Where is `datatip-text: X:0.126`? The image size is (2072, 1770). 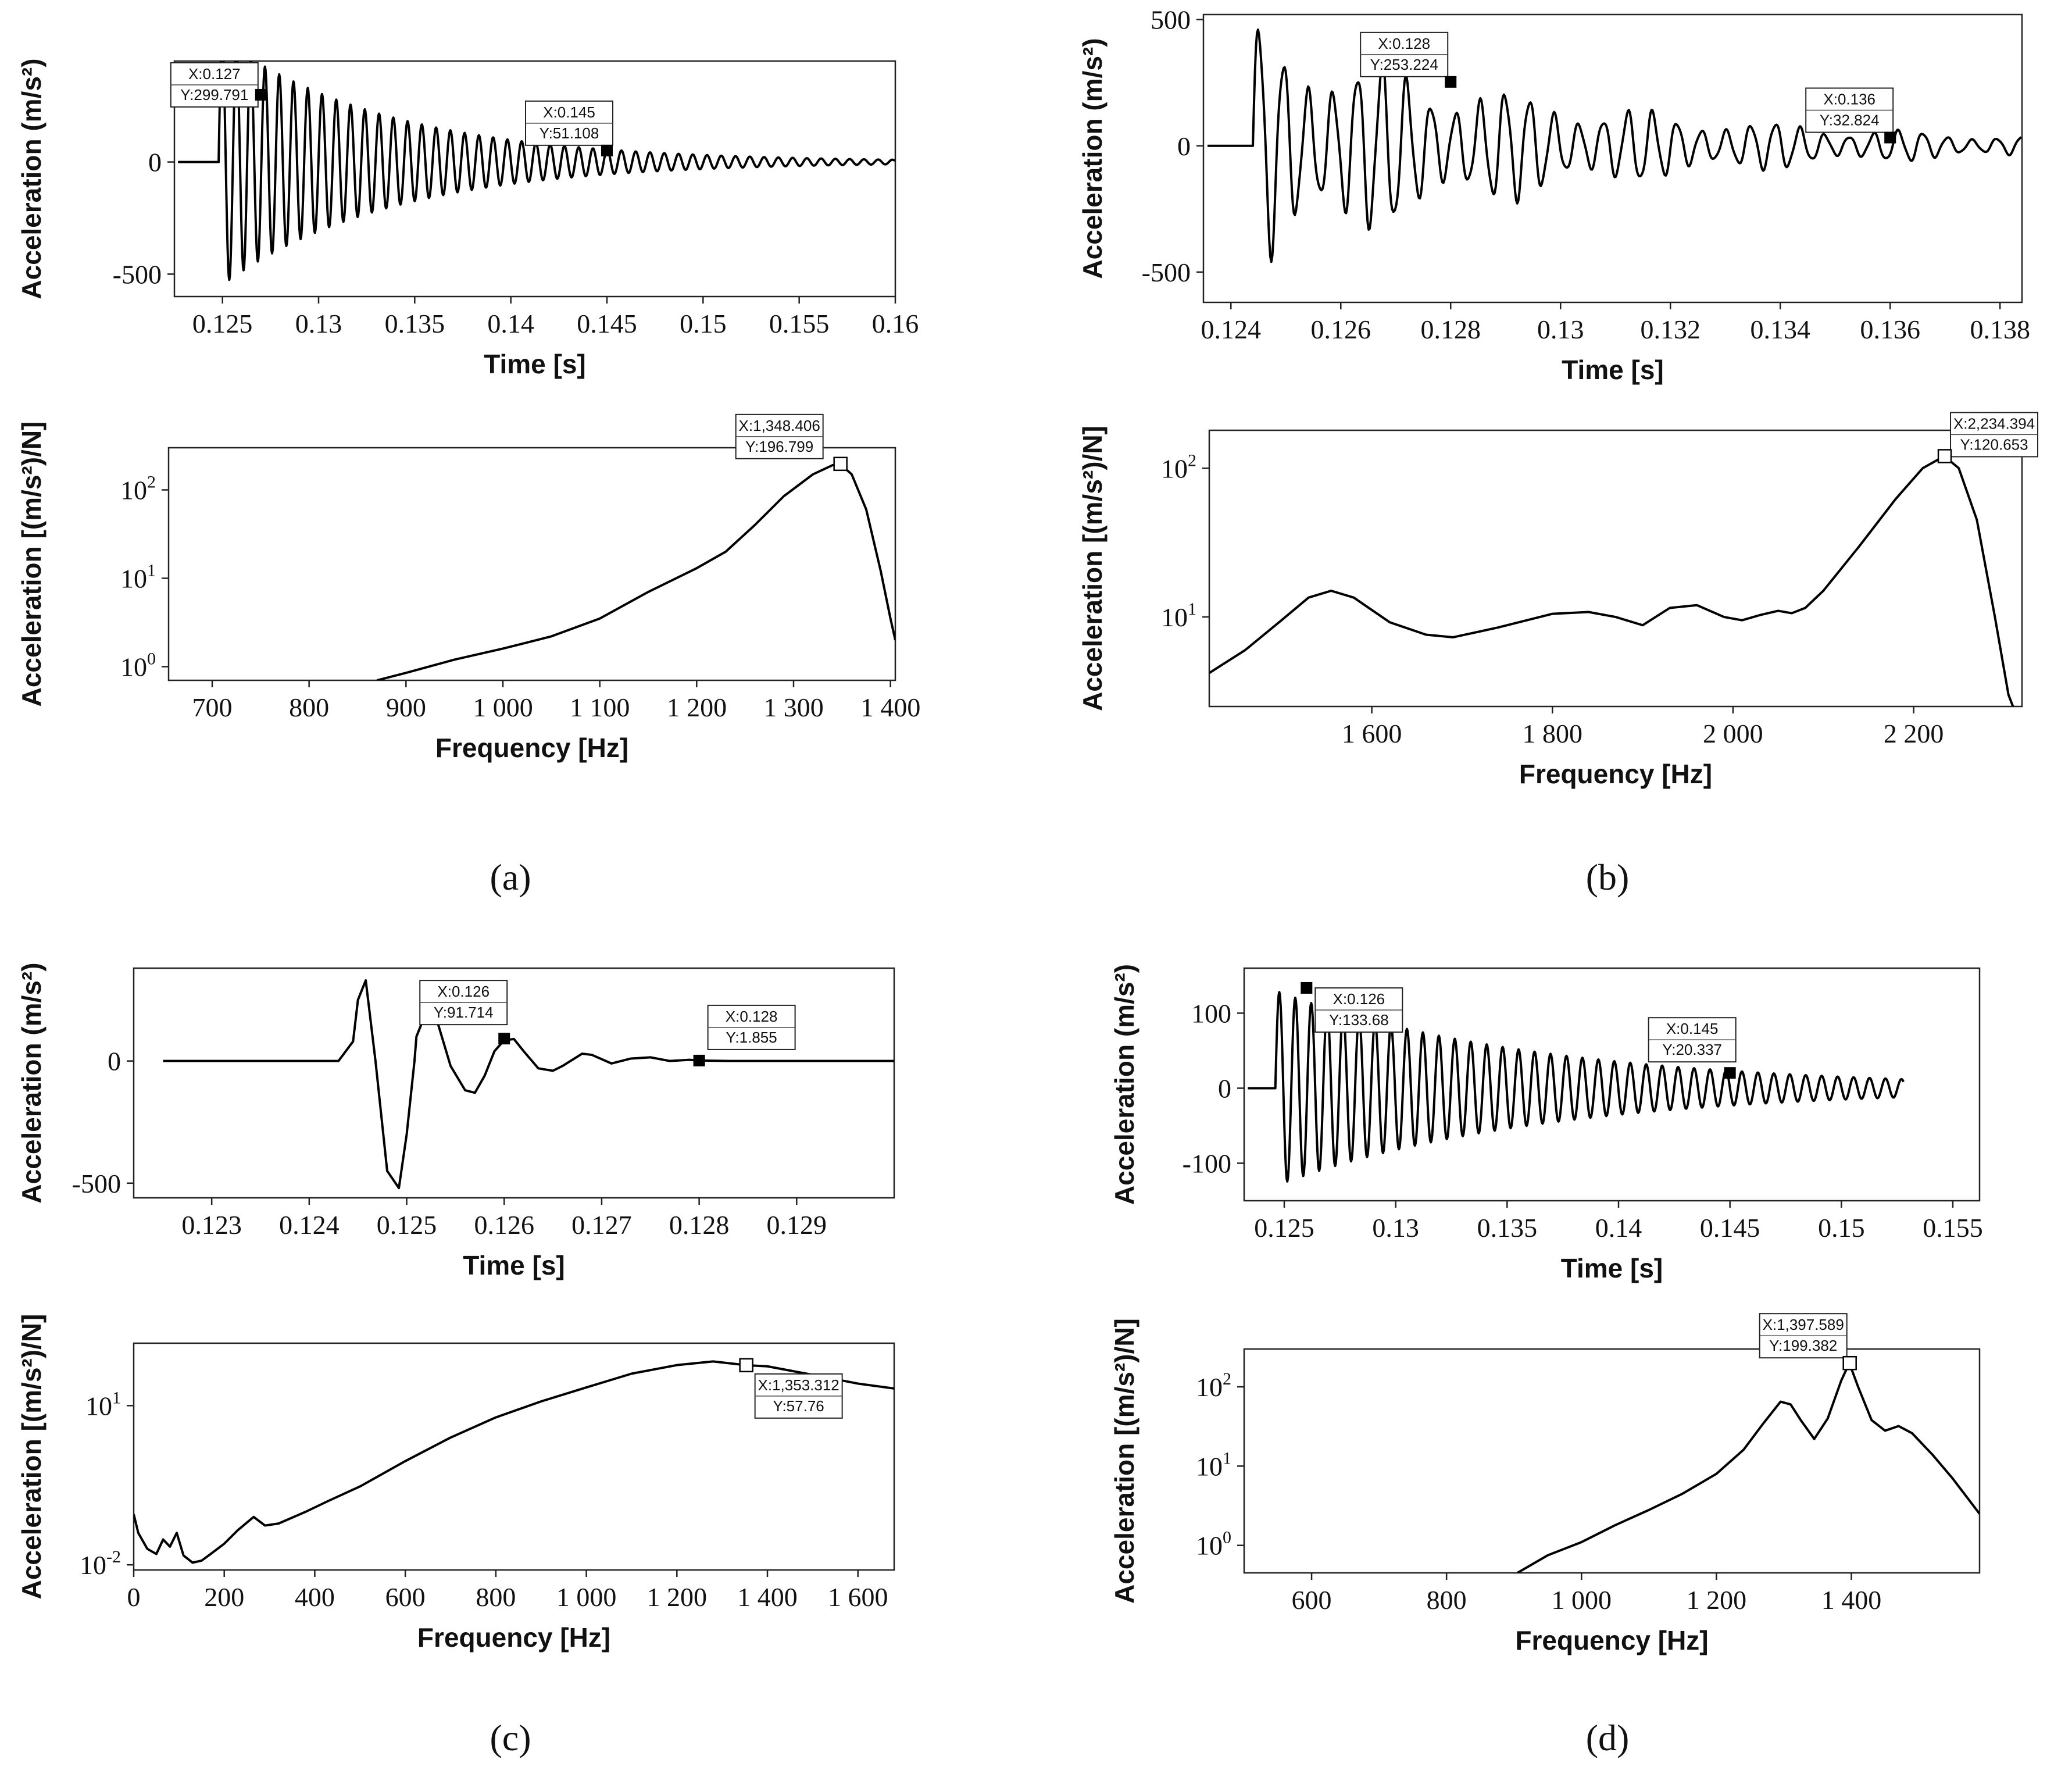
datatip-text: X:0.126 is located at coordinates (464, 992).